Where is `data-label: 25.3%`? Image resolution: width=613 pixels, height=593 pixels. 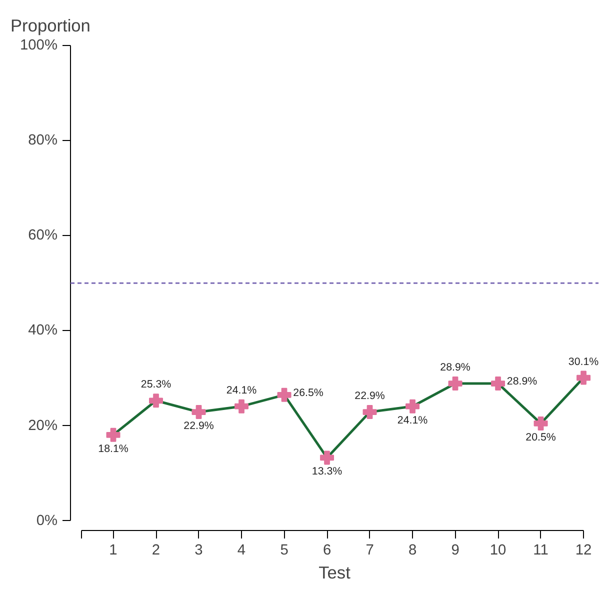 data-label: 25.3% is located at coordinates (156, 384).